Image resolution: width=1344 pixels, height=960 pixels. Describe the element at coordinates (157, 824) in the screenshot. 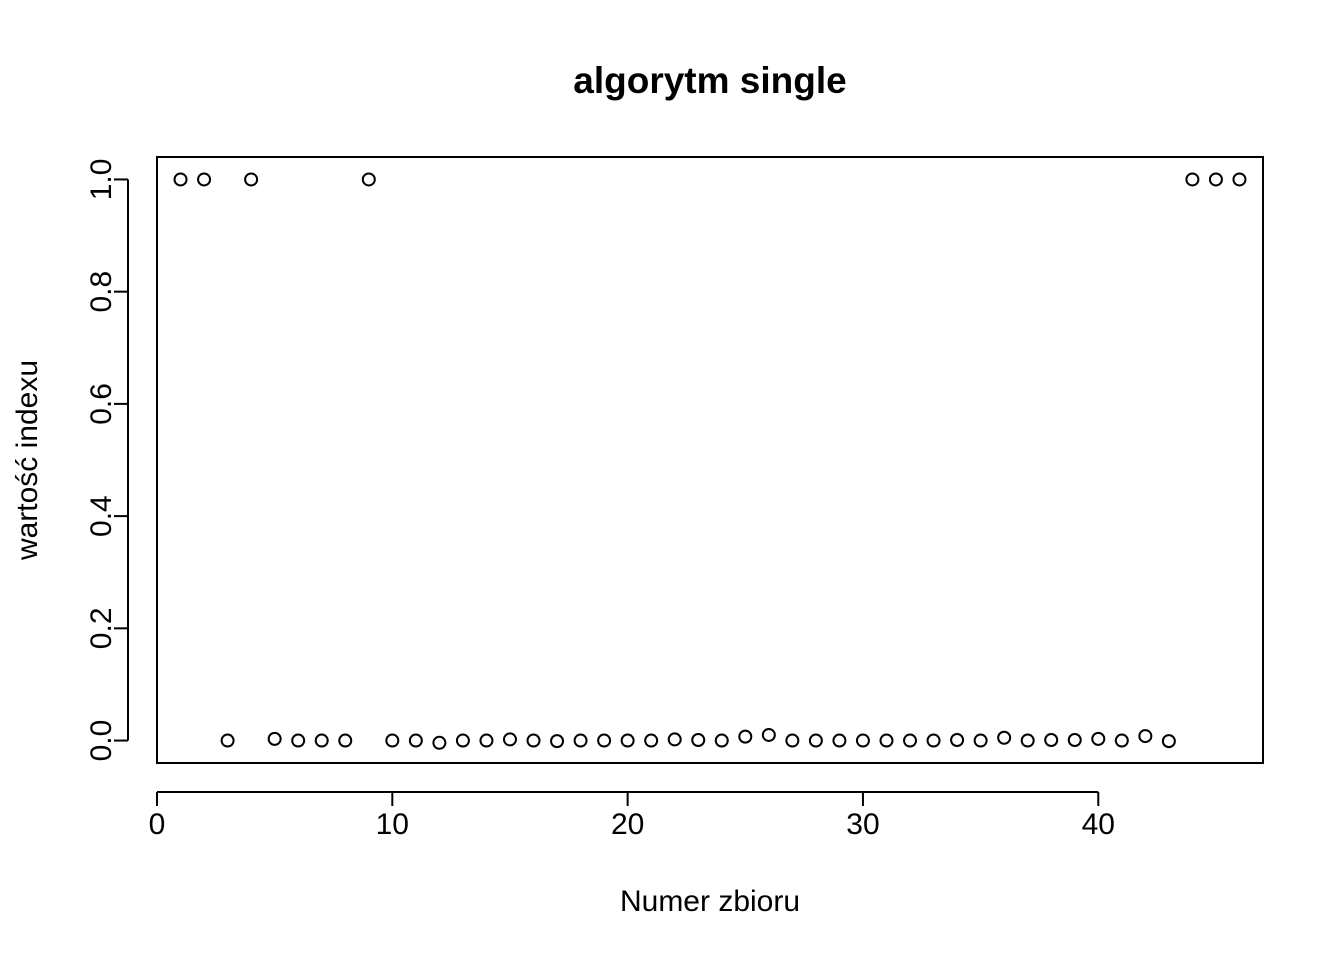

I see `x-tick-label: 0` at that location.